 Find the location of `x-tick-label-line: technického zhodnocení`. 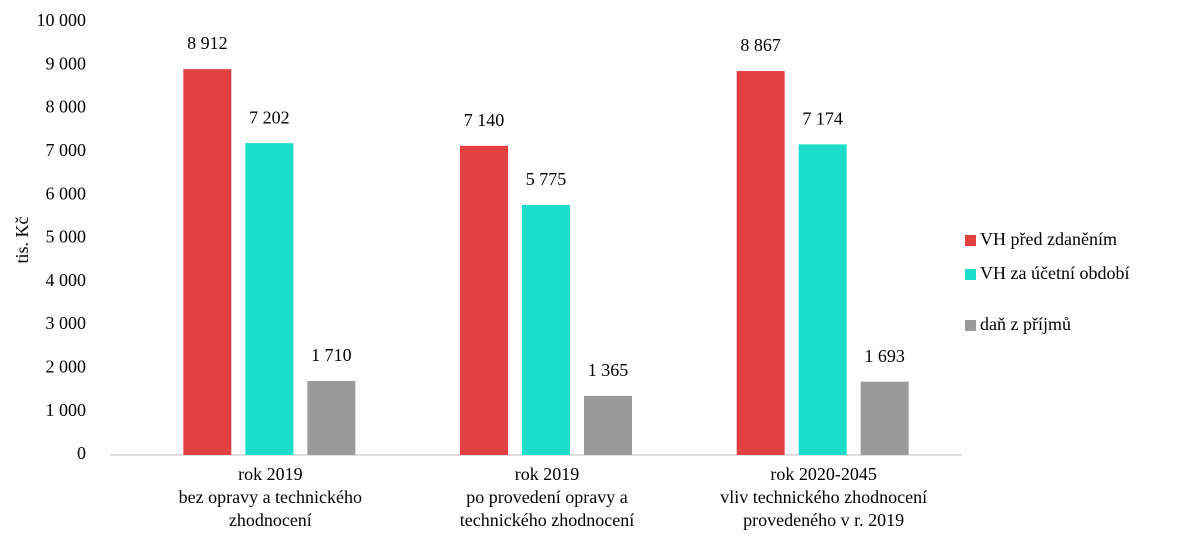

x-tick-label-line: technického zhodnocení is located at coordinates (547, 520).